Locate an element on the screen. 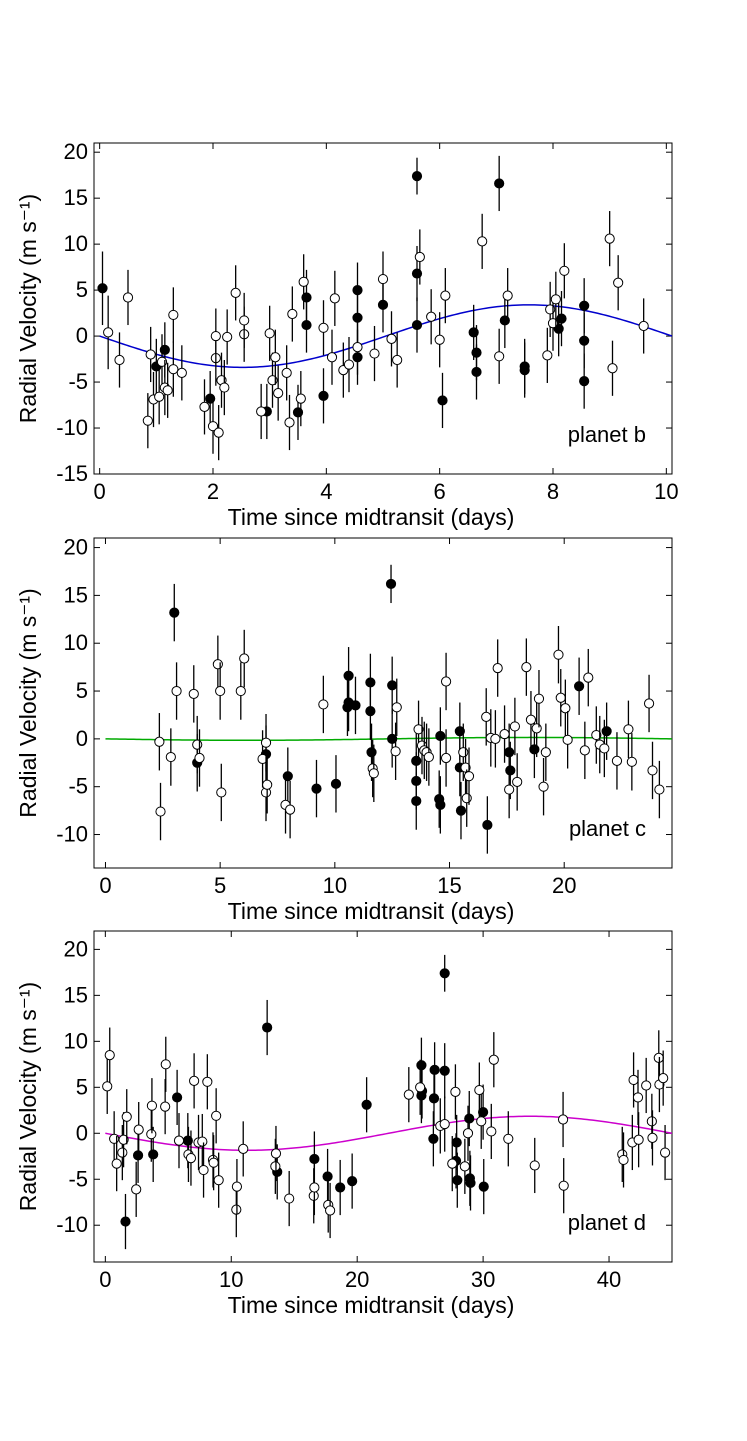  y-tick-label: -10 is located at coordinates (72, 834).